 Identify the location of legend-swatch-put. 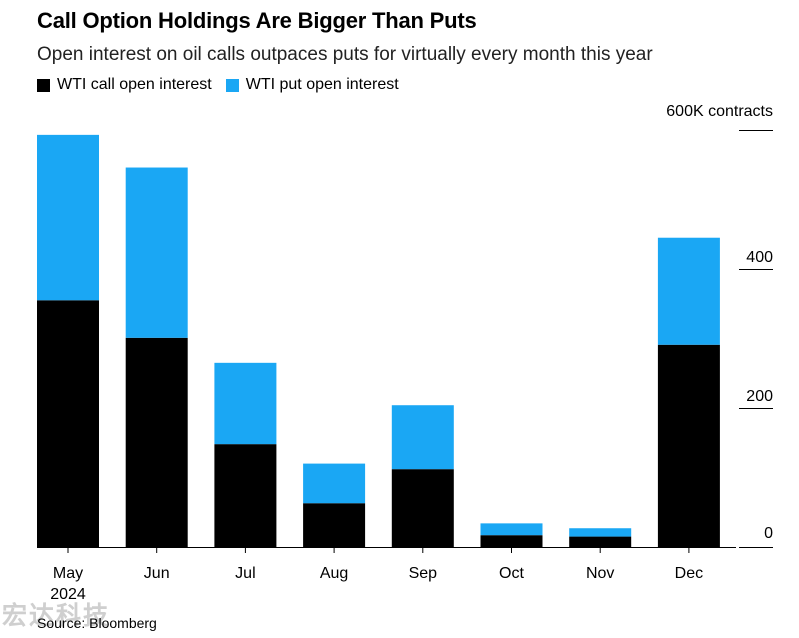
(232, 85).